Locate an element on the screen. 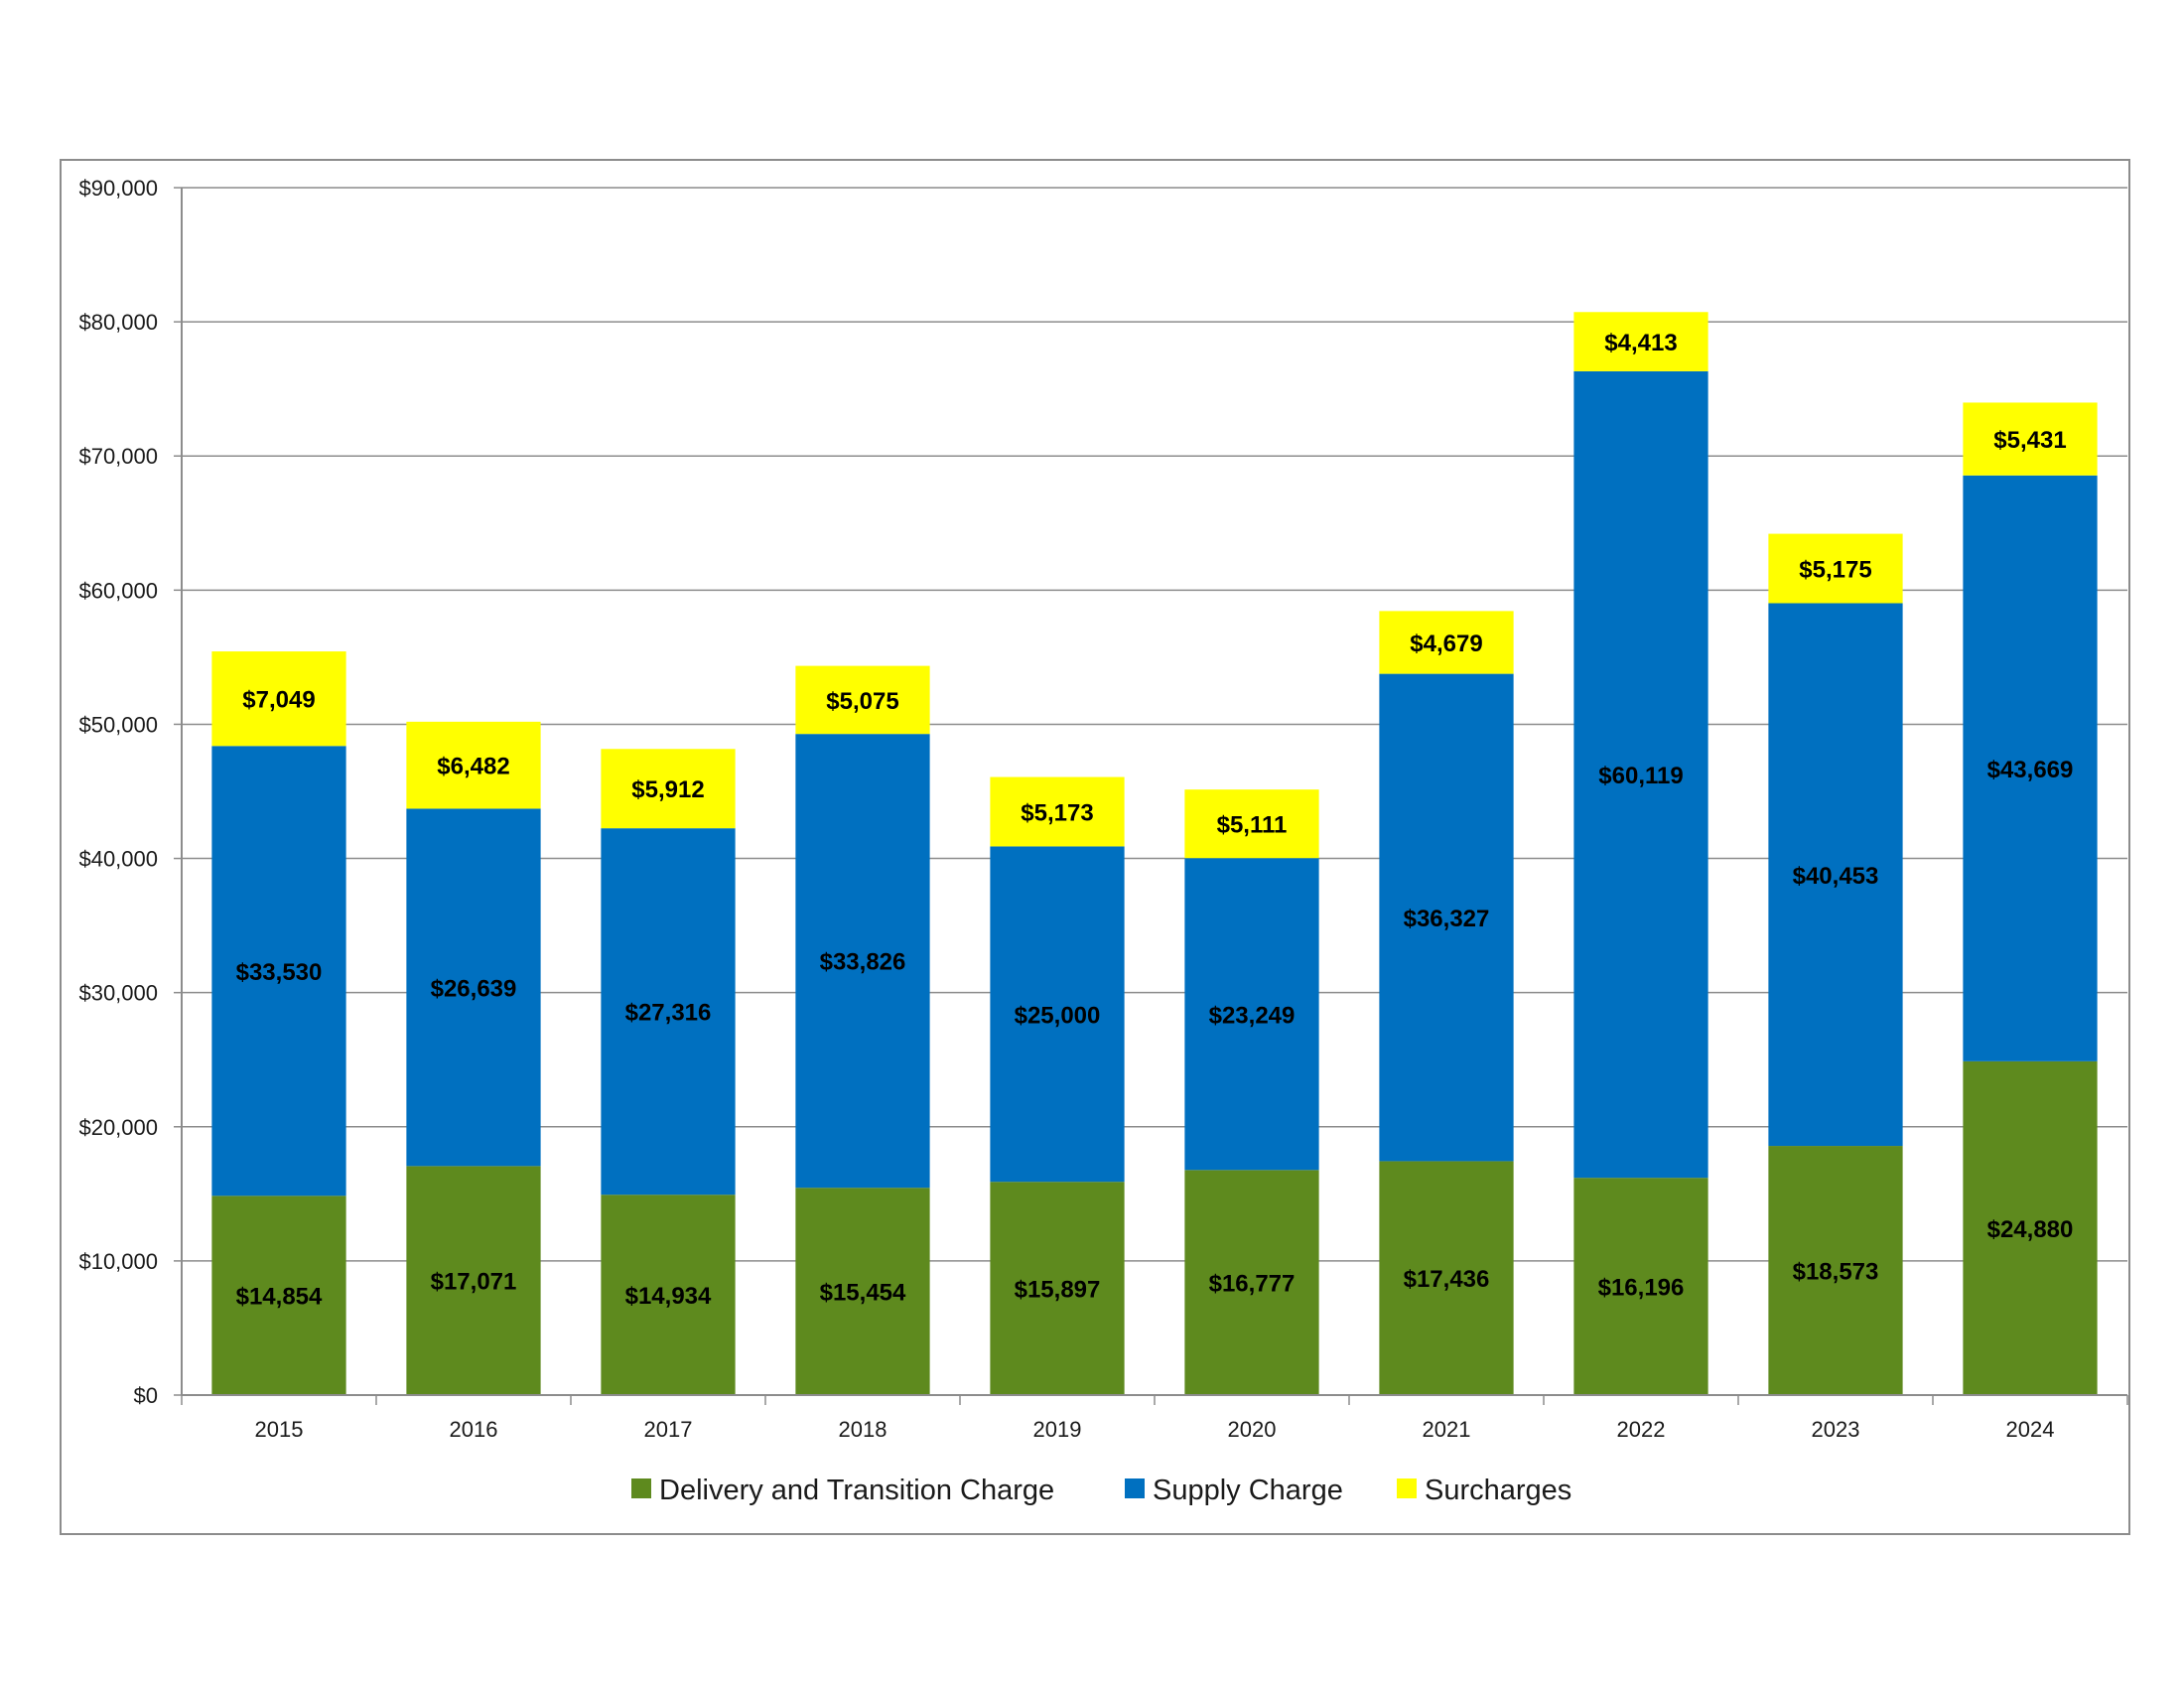 This screenshot has height=1688, width=2184. bar-segment-surcharges-2022 is located at coordinates (1640, 341).